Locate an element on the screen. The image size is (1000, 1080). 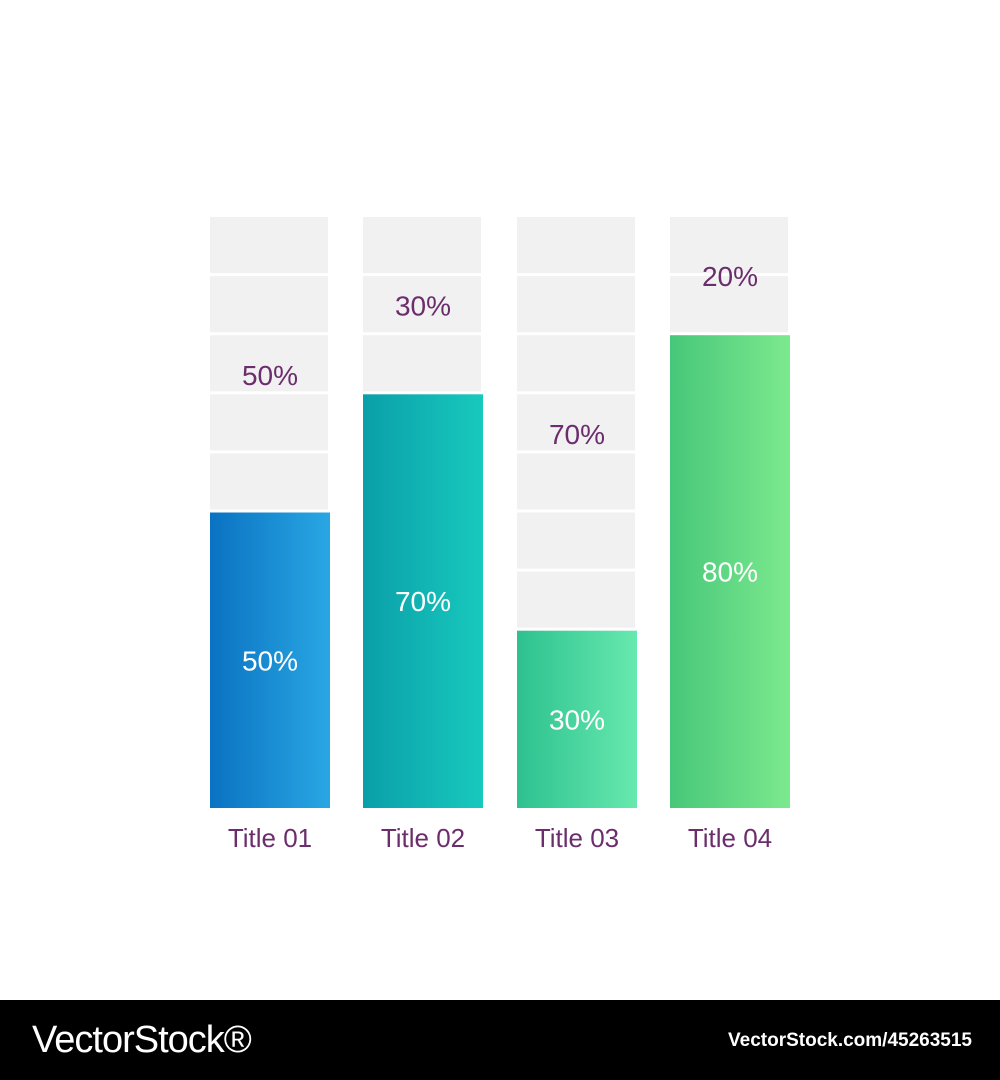
bar-value-label: 80% is located at coordinates (730, 572).